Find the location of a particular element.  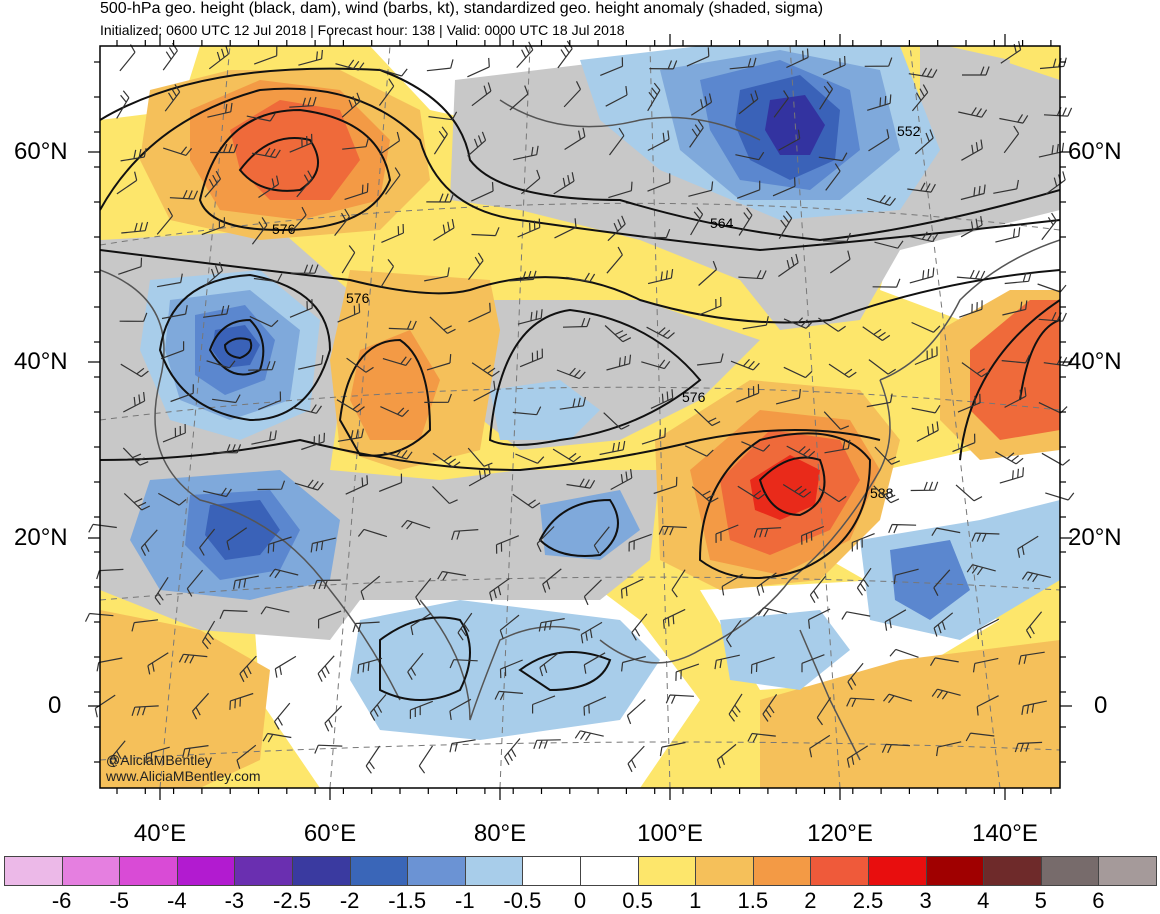

lat-label-right: 60°N is located at coordinates (1095, 151).